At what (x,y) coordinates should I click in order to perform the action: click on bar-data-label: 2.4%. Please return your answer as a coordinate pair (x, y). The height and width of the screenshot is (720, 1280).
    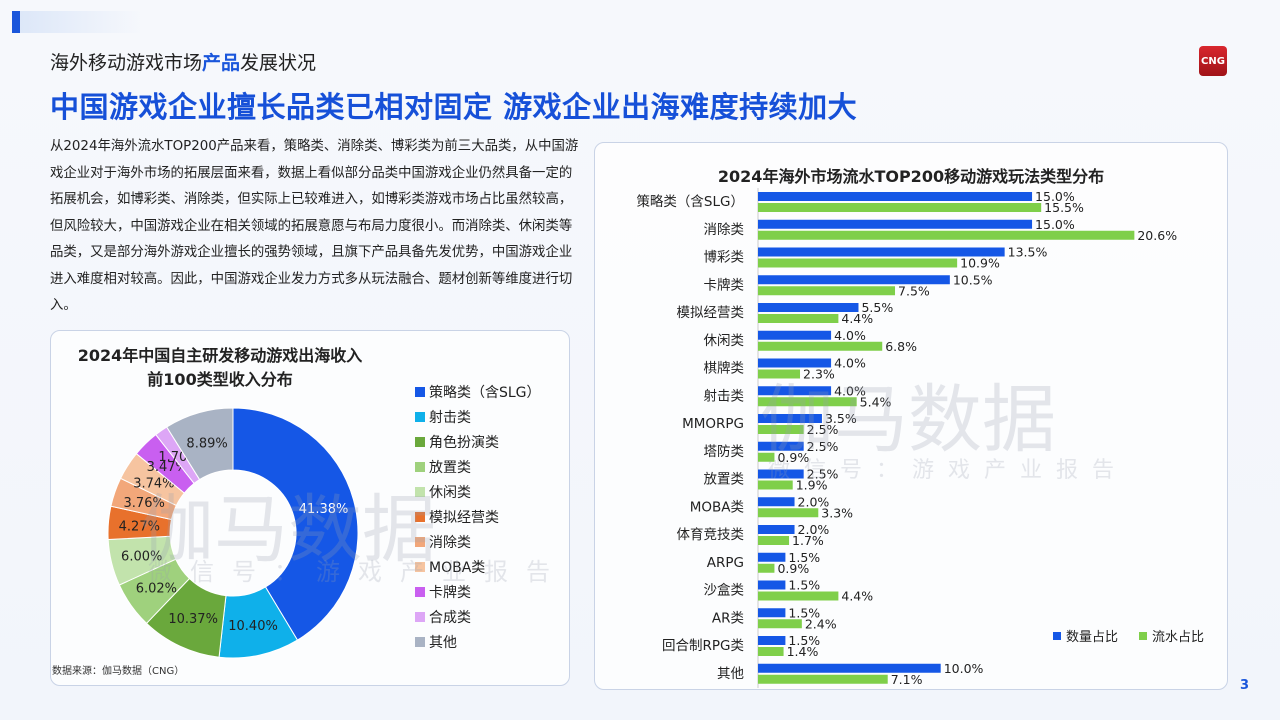
    Looking at the image, I should click on (821, 623).